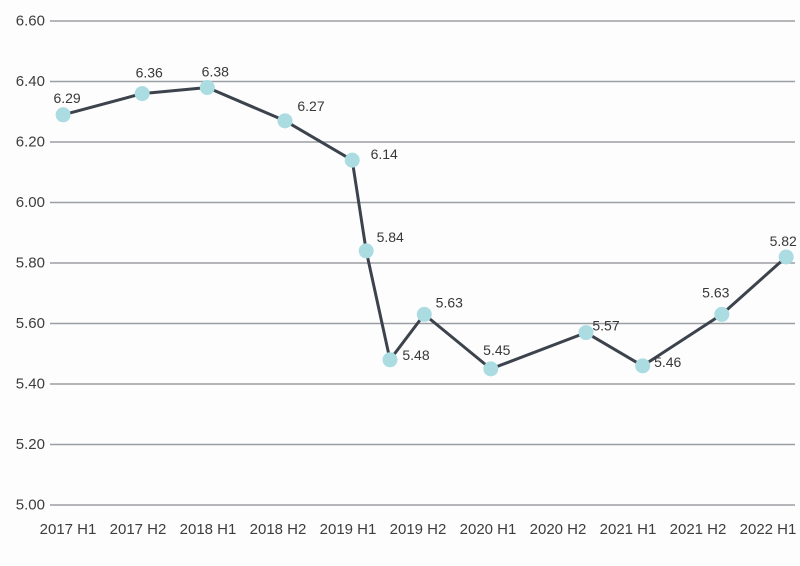  Describe the element at coordinates (30, 444) in the screenshot. I see `y-tick-label: 5.20` at that location.